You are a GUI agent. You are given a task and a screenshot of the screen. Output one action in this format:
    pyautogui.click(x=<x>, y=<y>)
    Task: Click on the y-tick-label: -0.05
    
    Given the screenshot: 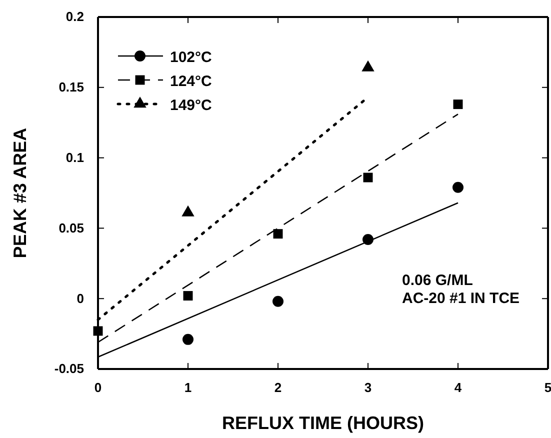 What is the action you would take?
    pyautogui.click(x=69, y=368)
    